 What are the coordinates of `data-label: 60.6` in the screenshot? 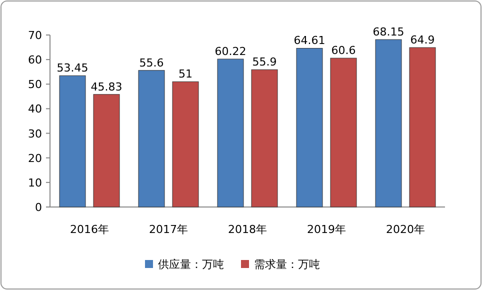 It's located at (343, 51).